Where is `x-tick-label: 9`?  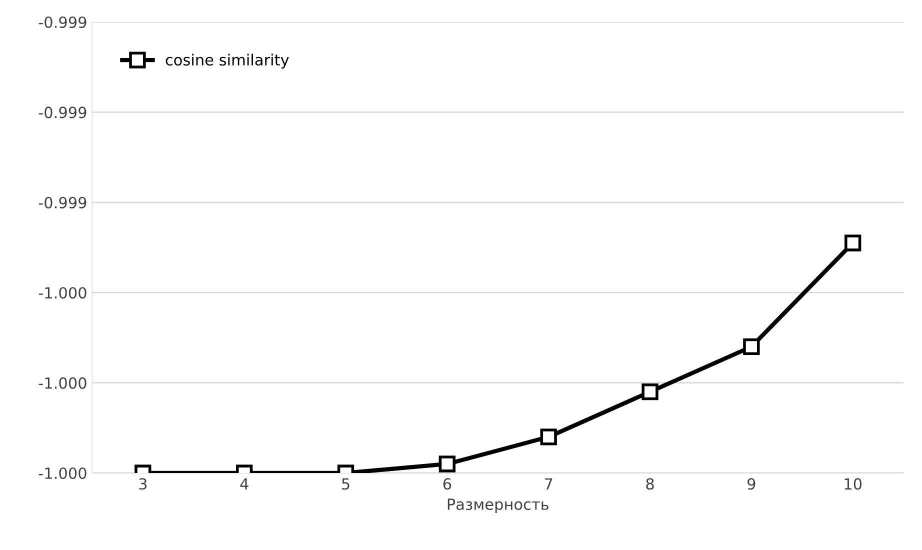
x-tick-label: 9 is located at coordinates (752, 484).